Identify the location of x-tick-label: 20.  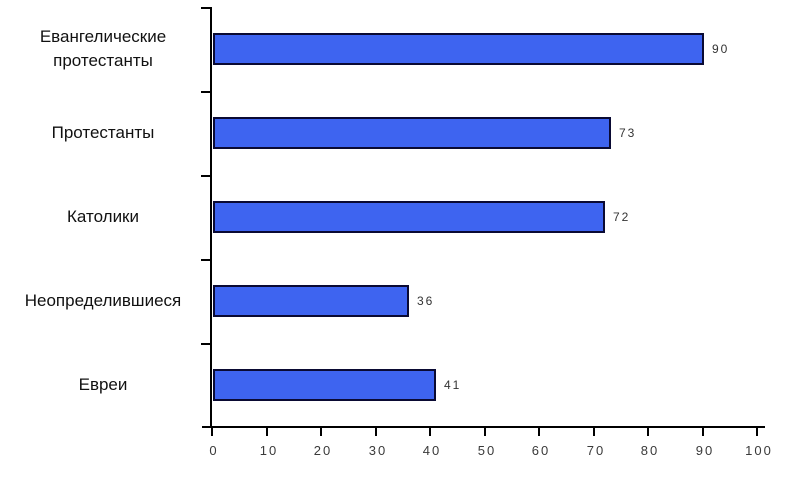
(323, 450).